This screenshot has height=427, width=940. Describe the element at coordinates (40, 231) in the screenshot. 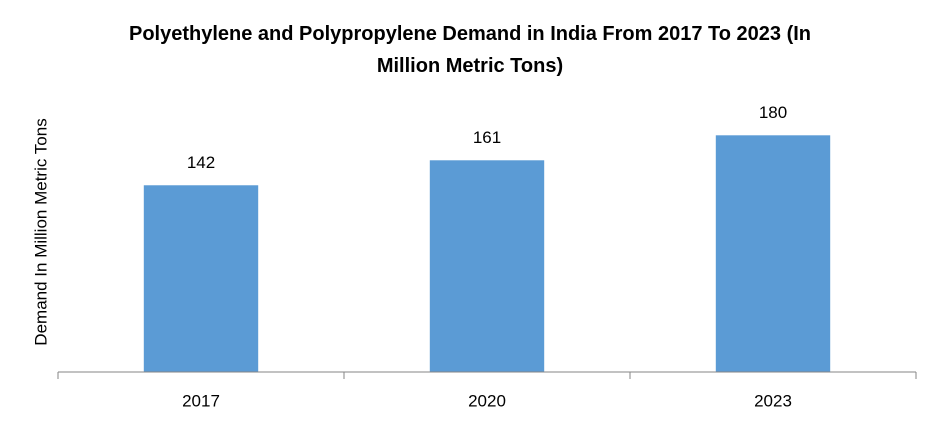

I see `y-axis-label: Demand In Million Metric Tons` at that location.